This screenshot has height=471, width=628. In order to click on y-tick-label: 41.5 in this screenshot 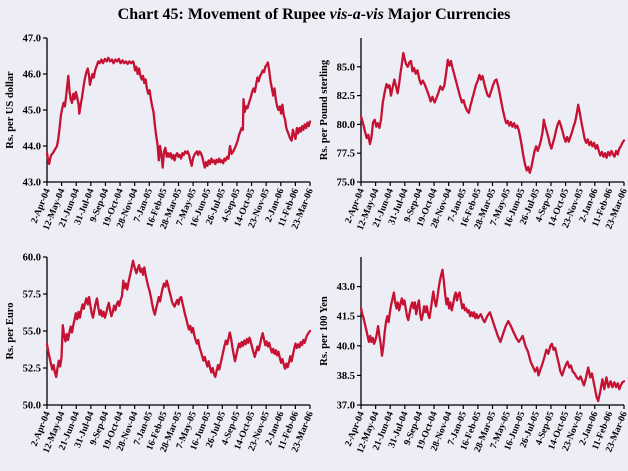, I will do `click(346, 317)`.